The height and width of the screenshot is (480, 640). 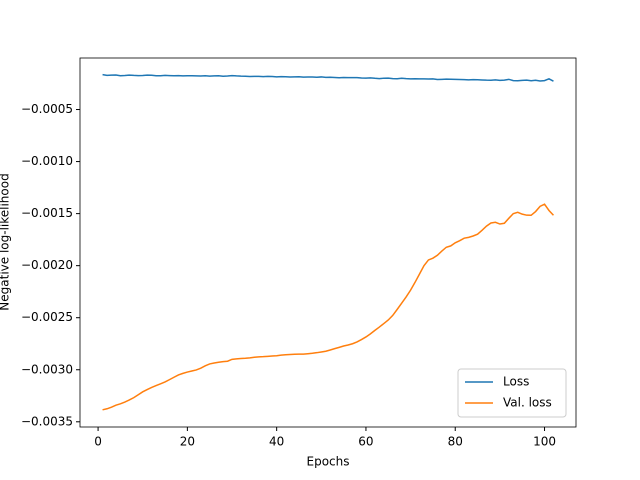 I want to click on x-tick-label: 20, so click(x=187, y=442).